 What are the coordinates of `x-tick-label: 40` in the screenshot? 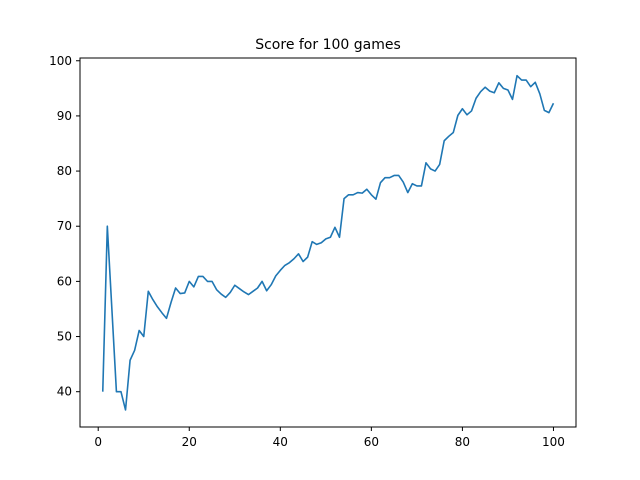 It's located at (280, 442).